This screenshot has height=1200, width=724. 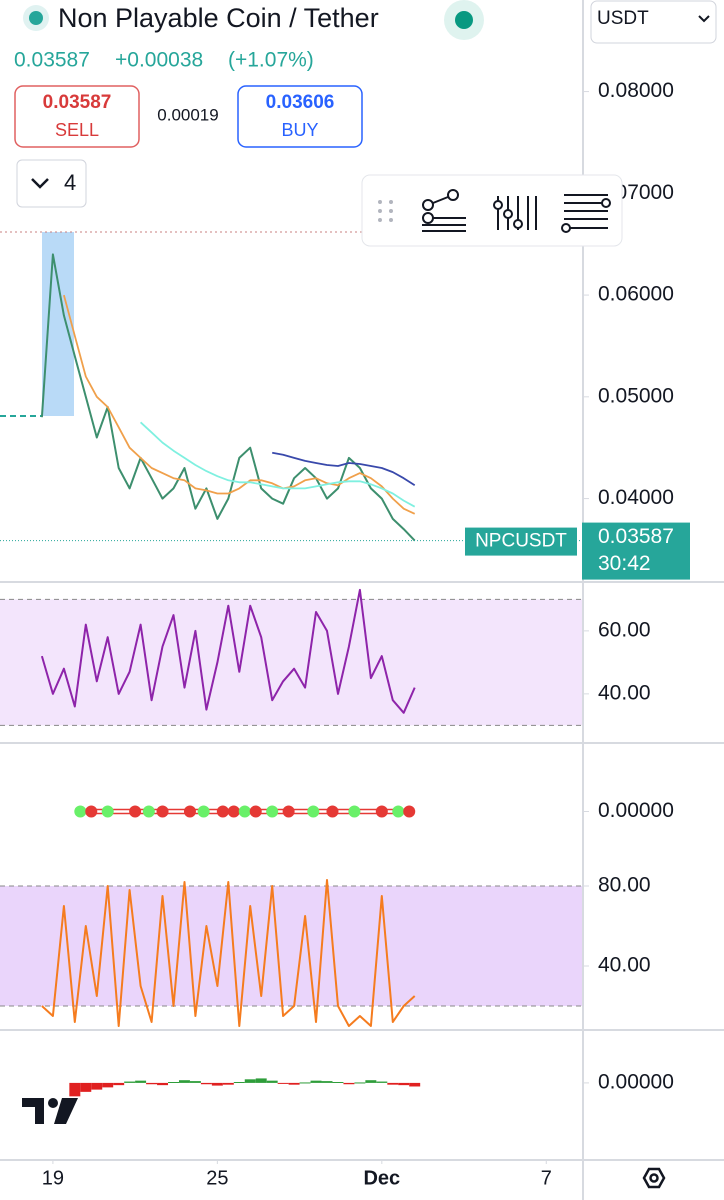 I want to click on price-change: +0.00038, so click(x=159, y=60).